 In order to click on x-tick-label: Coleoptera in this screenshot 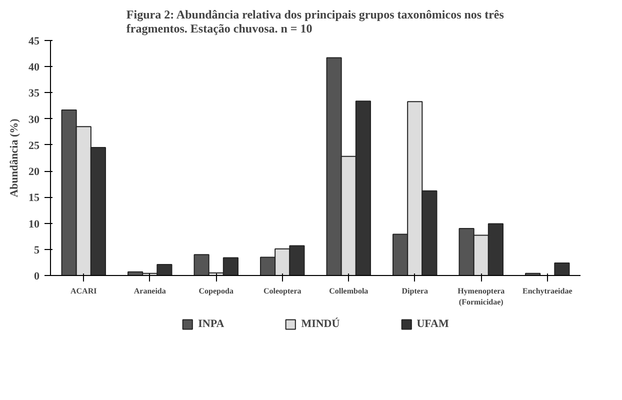, I will do `click(282, 291)`.